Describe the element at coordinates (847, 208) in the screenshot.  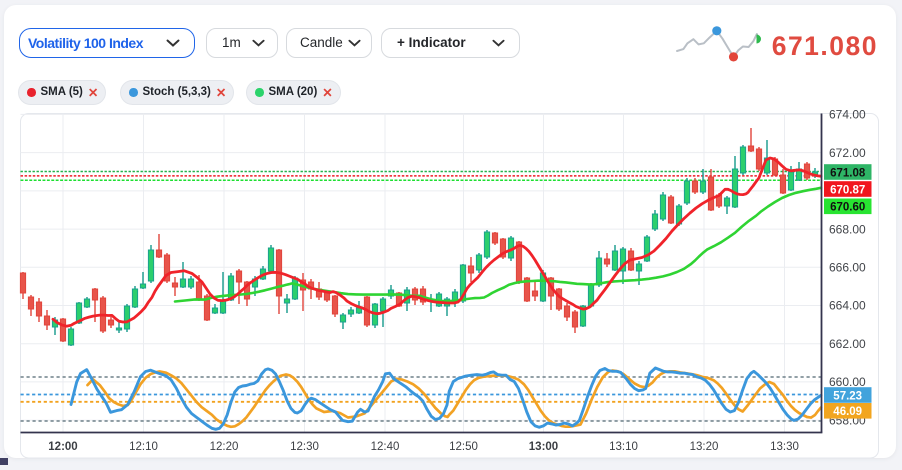
I see `svg-text: 670.60` at that location.